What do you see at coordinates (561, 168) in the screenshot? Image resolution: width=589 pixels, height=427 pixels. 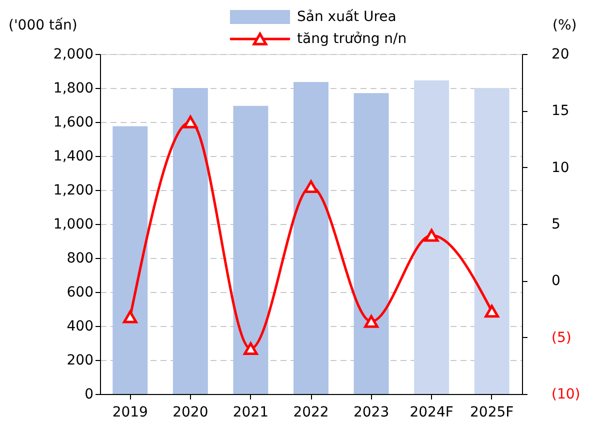 I see `y2-tick-label: 10` at bounding box center [561, 168].